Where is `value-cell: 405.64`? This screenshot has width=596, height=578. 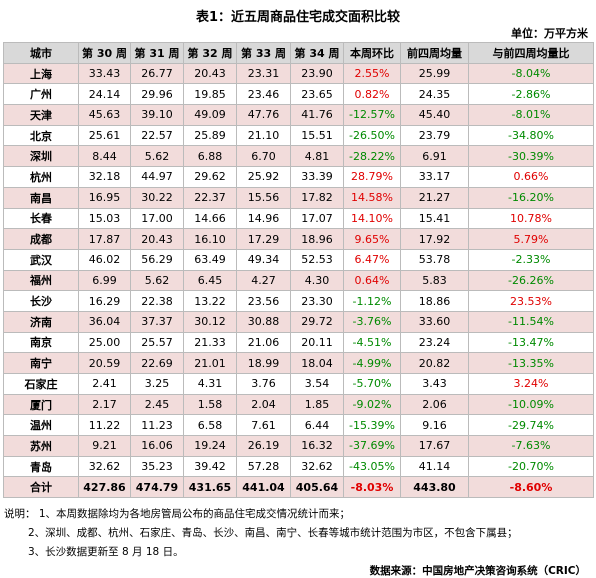
value-cell: 405.64 is located at coordinates (317, 487).